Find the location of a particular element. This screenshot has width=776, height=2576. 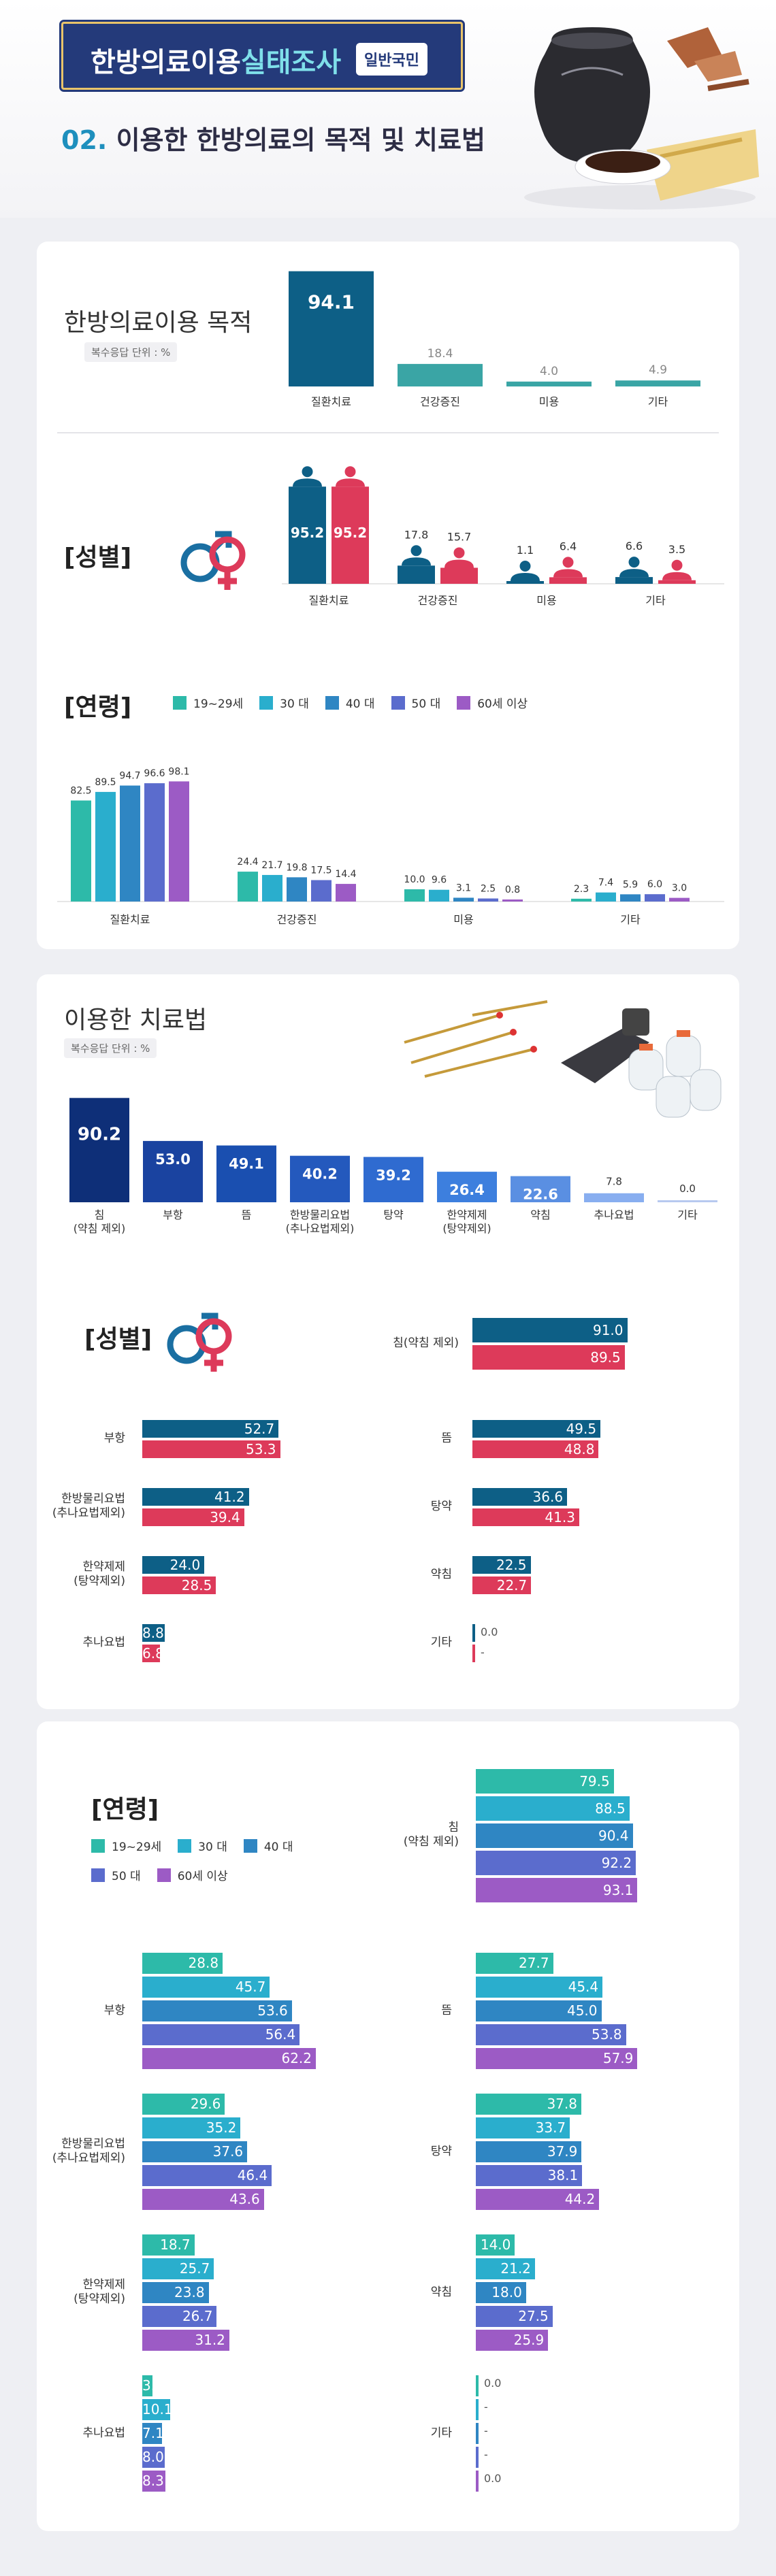

method-age-item-bar: 53.6 is located at coordinates (217, 2011).